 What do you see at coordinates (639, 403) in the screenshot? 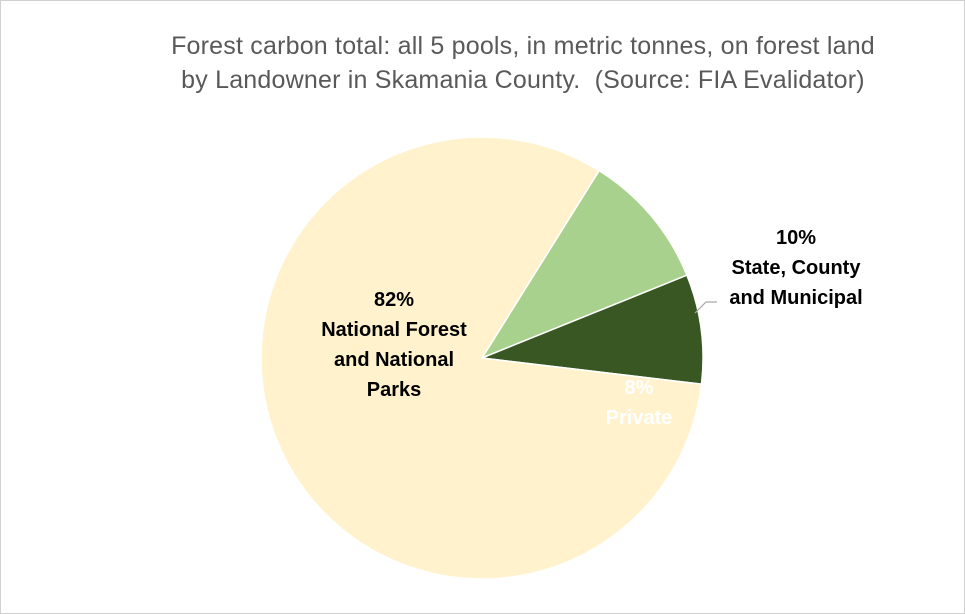
I see `slice-label-private: 8% Private` at bounding box center [639, 403].